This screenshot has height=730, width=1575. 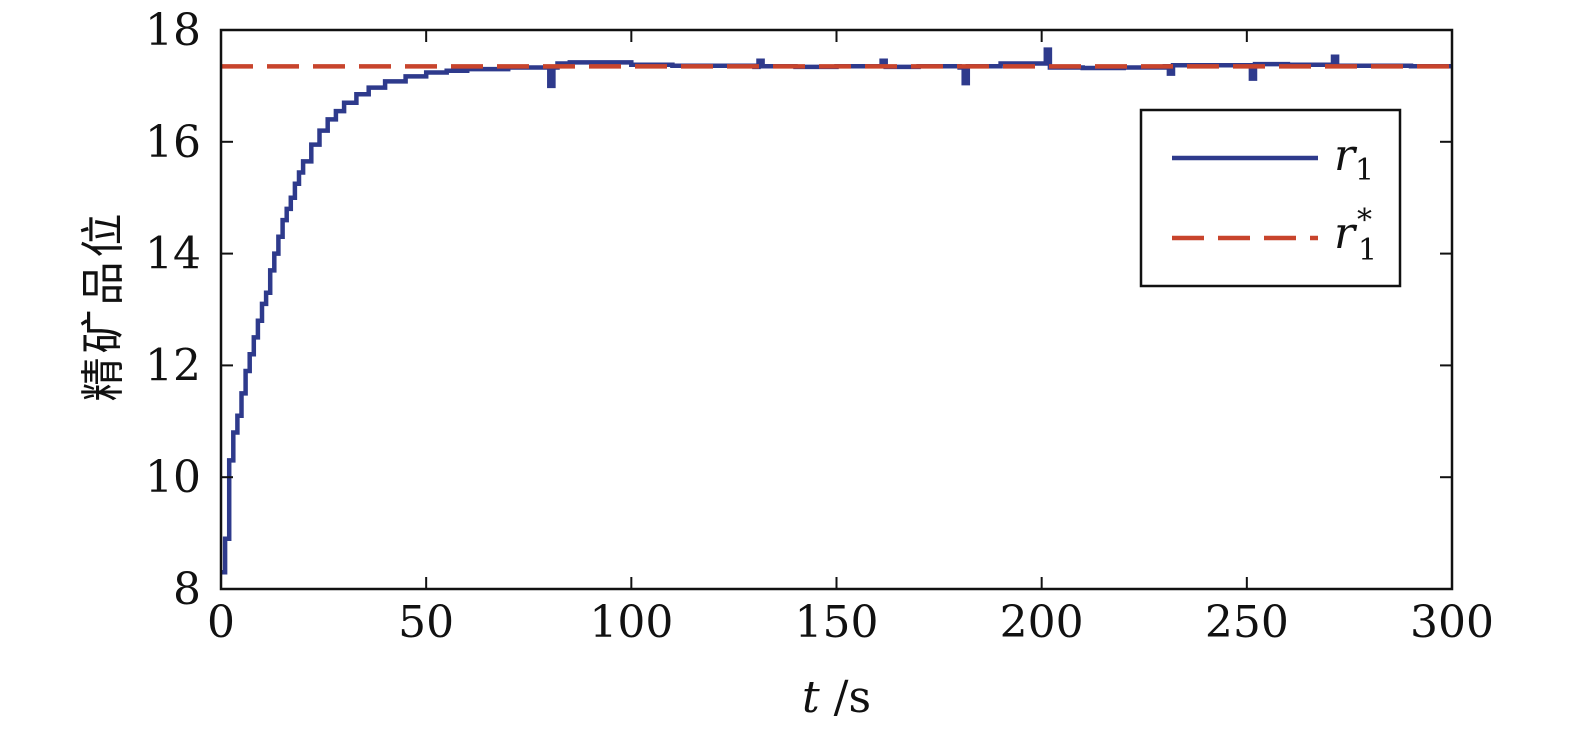 I want to click on legend-label-r1-star: r* 1, so click(x=1355, y=235).